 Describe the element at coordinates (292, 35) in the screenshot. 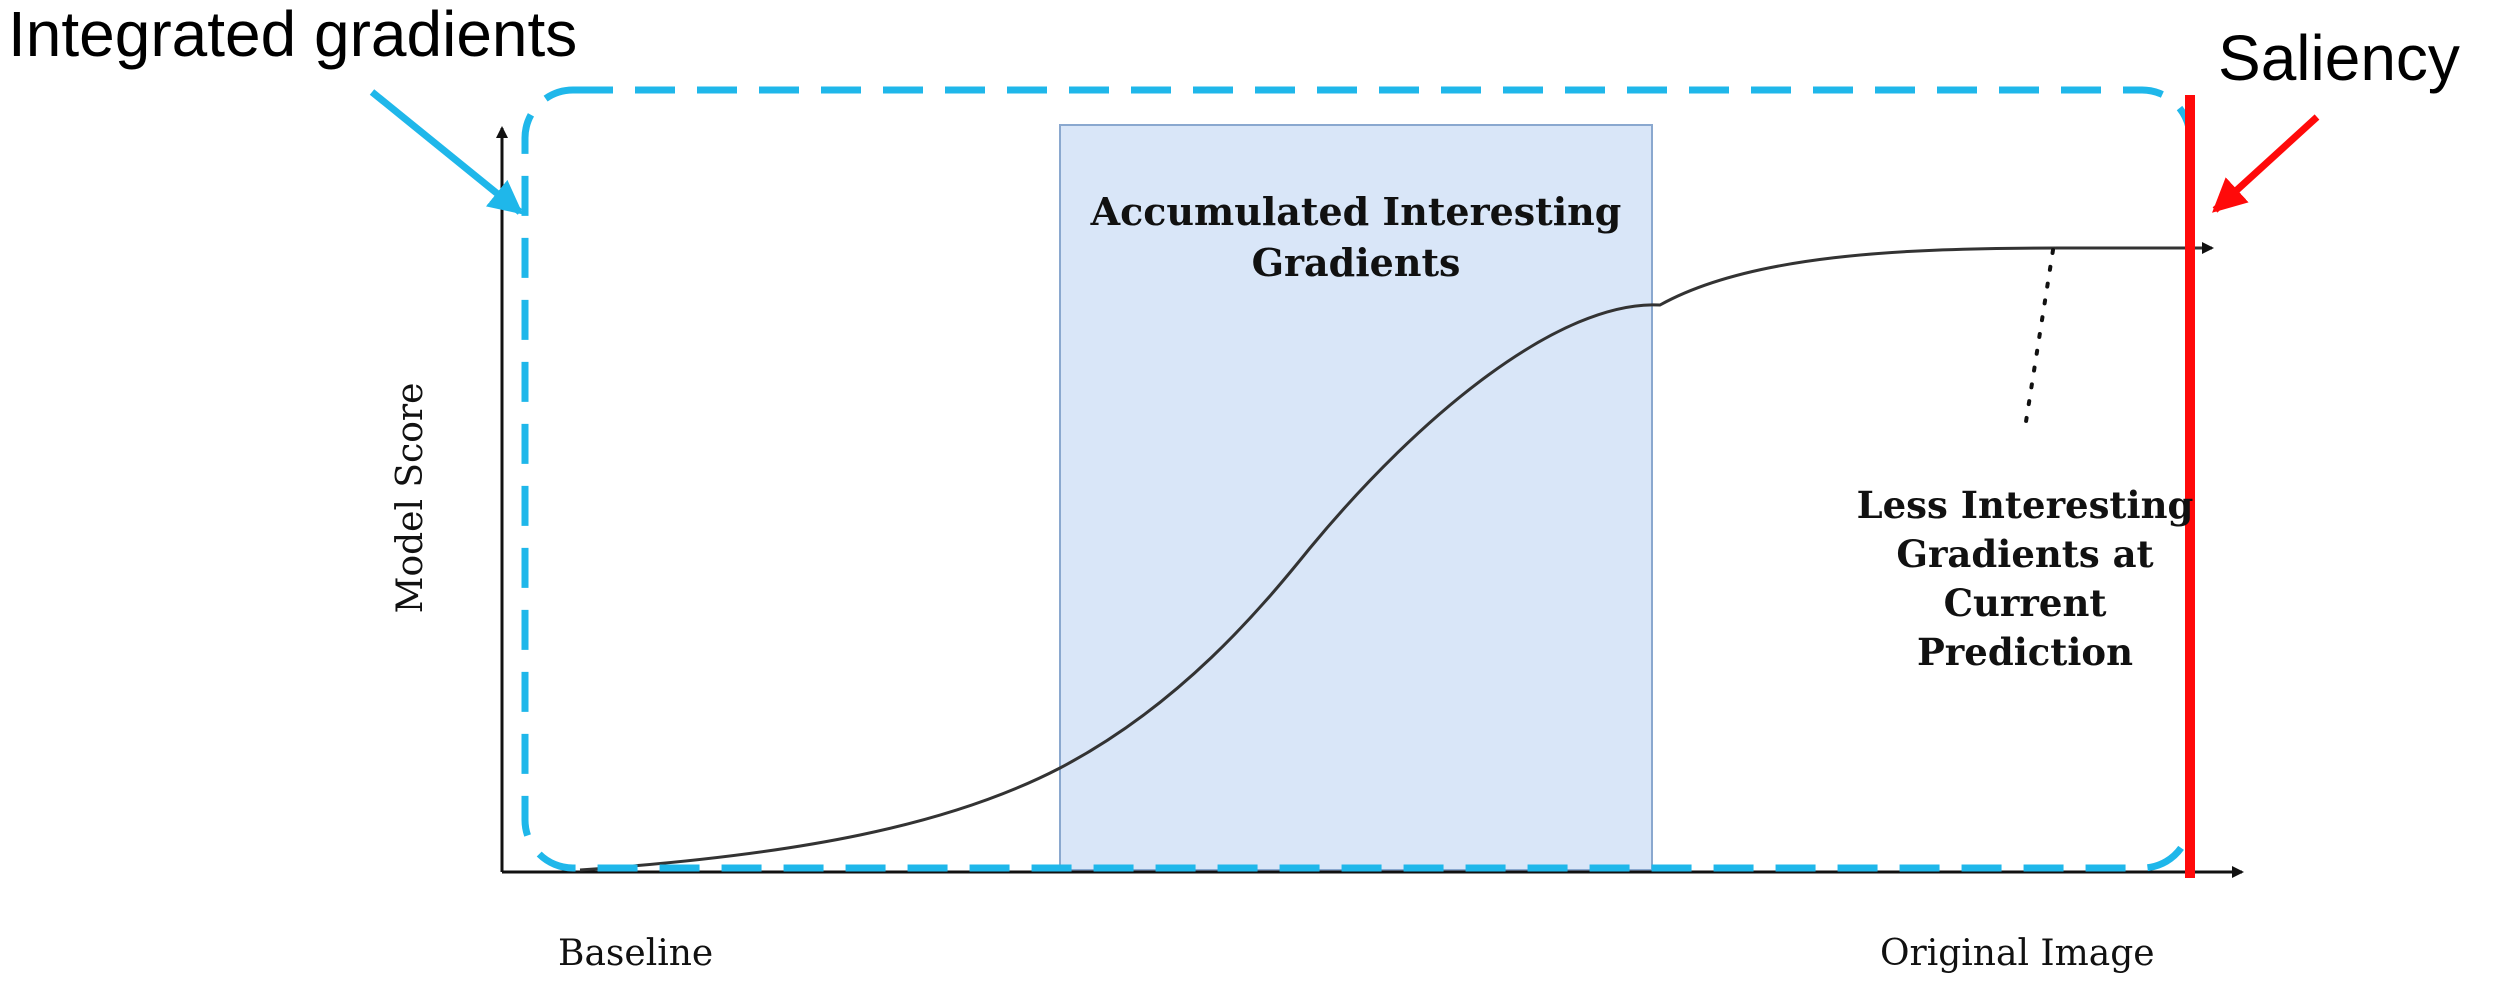

I see `integrated-gradients-label: Integrated gradients` at that location.